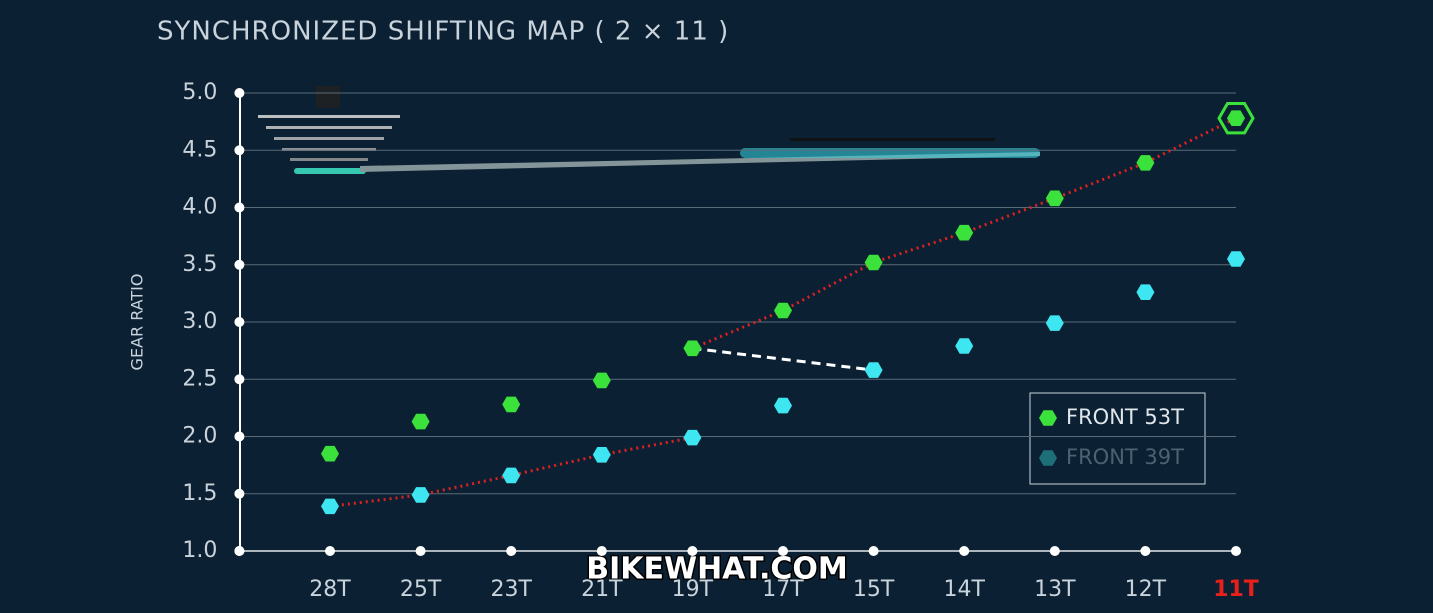 This screenshot has width=1433, height=613. Describe the element at coordinates (239, 551) in the screenshot. I see `x-axis-origin` at that location.